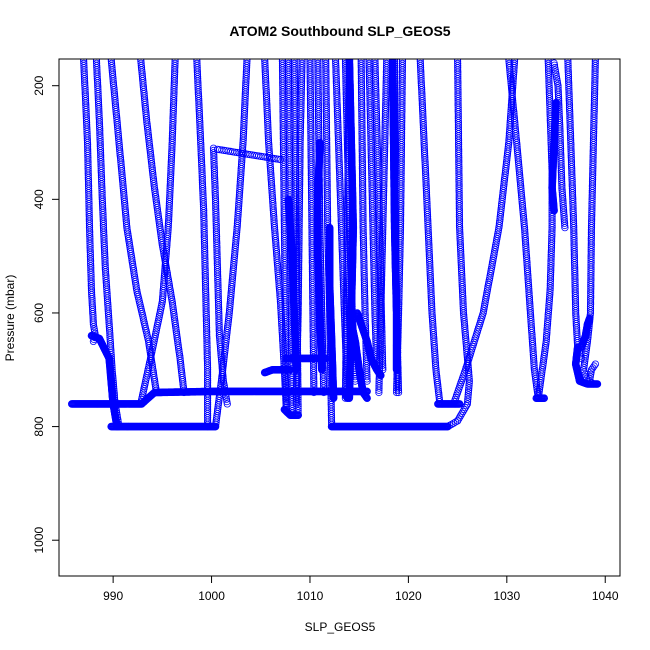 Image resolution: width=650 pixels, height=650 pixels. Describe the element at coordinates (10, 318) in the screenshot. I see `y-axis-label: Pressure (mbar)` at that location.